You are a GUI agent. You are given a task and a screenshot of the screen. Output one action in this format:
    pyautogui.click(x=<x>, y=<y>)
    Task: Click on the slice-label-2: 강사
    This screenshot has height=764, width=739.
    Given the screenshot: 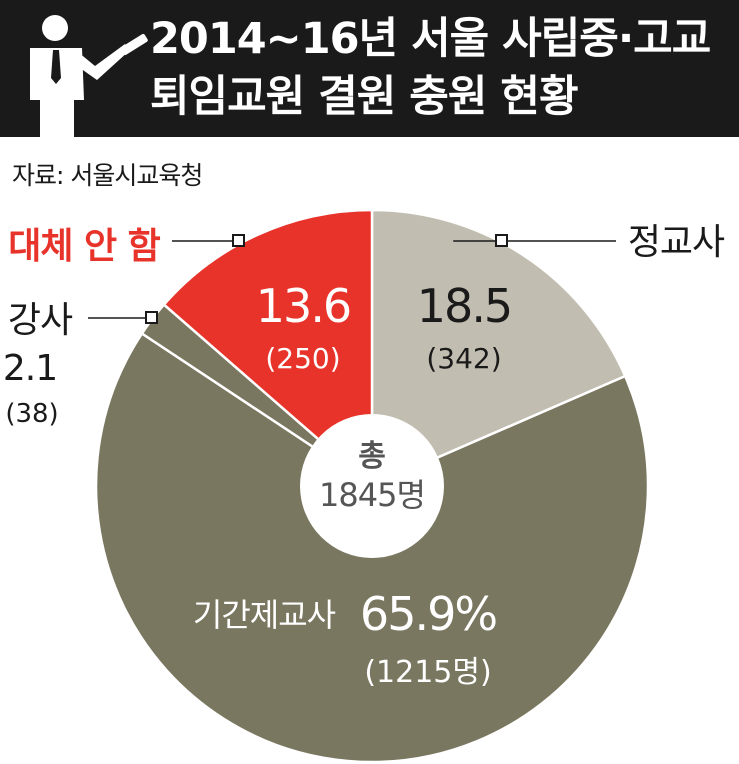 What is the action you would take?
    pyautogui.click(x=40, y=320)
    